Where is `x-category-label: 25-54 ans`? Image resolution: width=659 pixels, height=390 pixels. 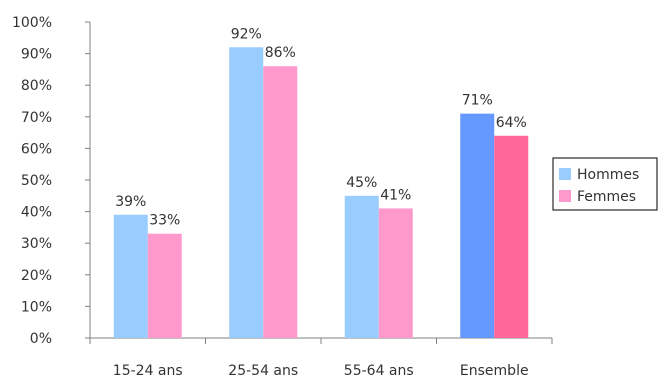
x-category-label: 25-54 ans is located at coordinates (263, 371).